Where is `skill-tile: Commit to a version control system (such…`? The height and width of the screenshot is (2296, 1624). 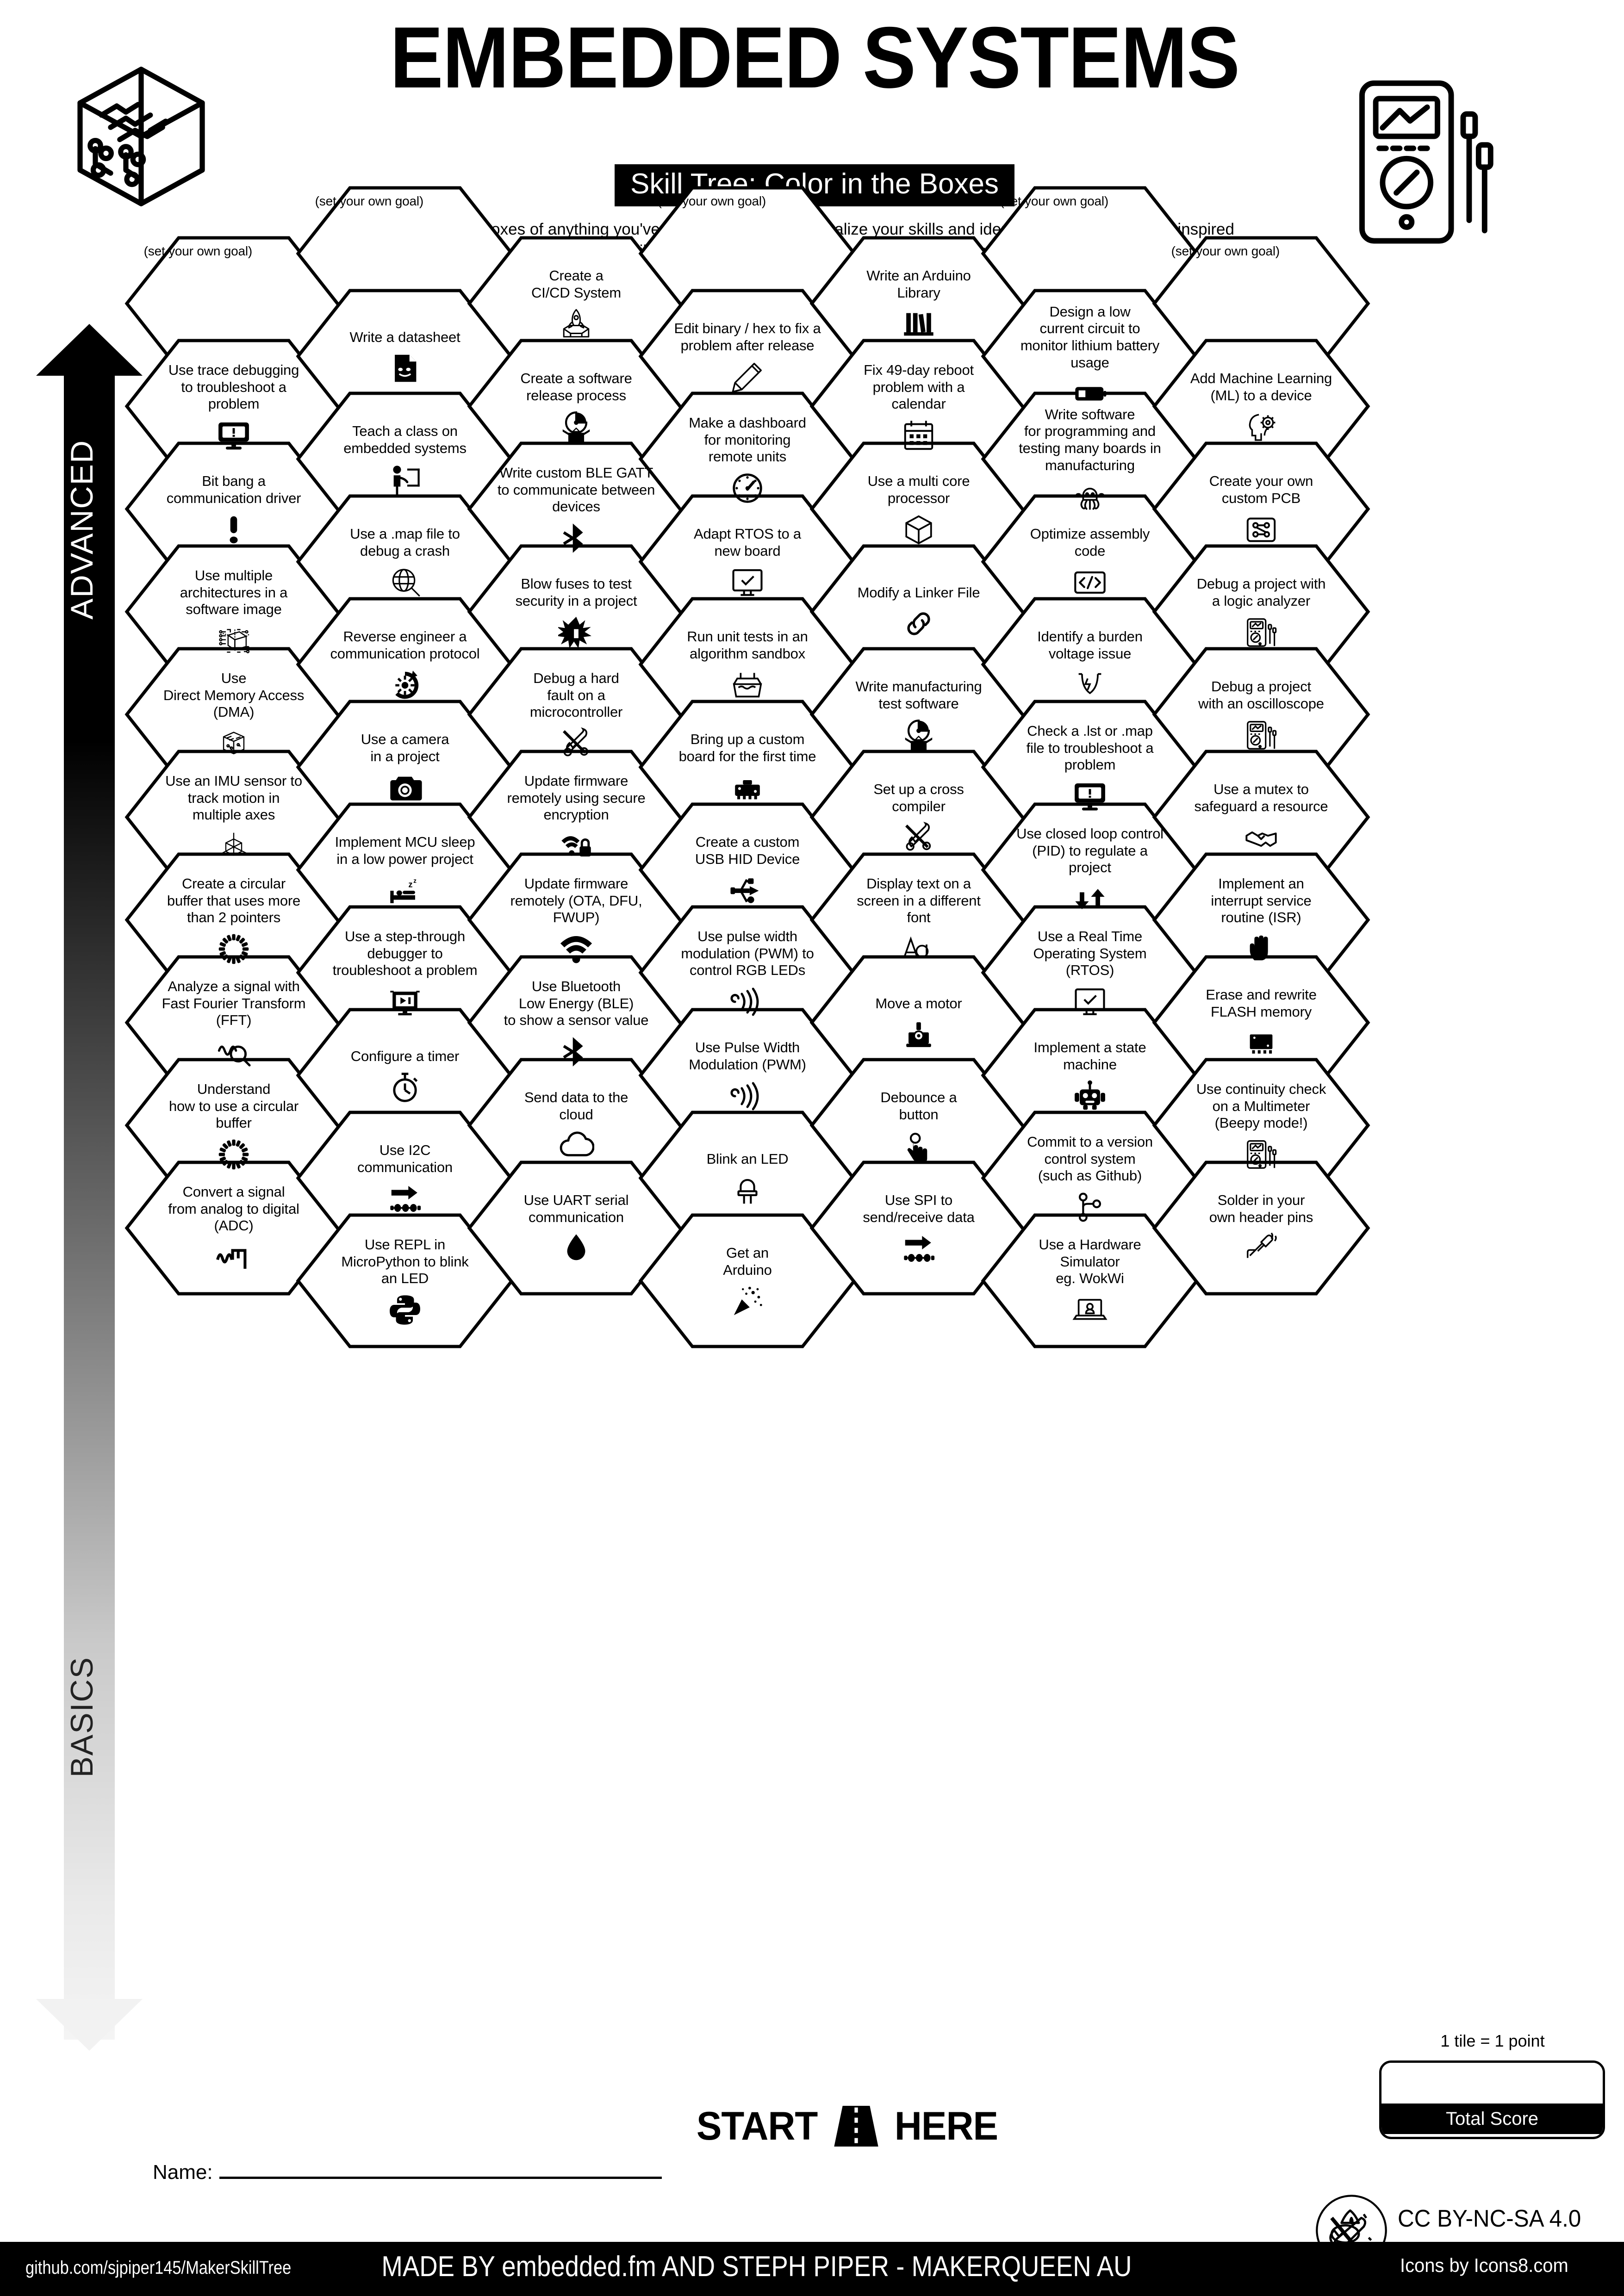
skill-tile: Commit to a version control system (such… is located at coordinates (1090, 1178).